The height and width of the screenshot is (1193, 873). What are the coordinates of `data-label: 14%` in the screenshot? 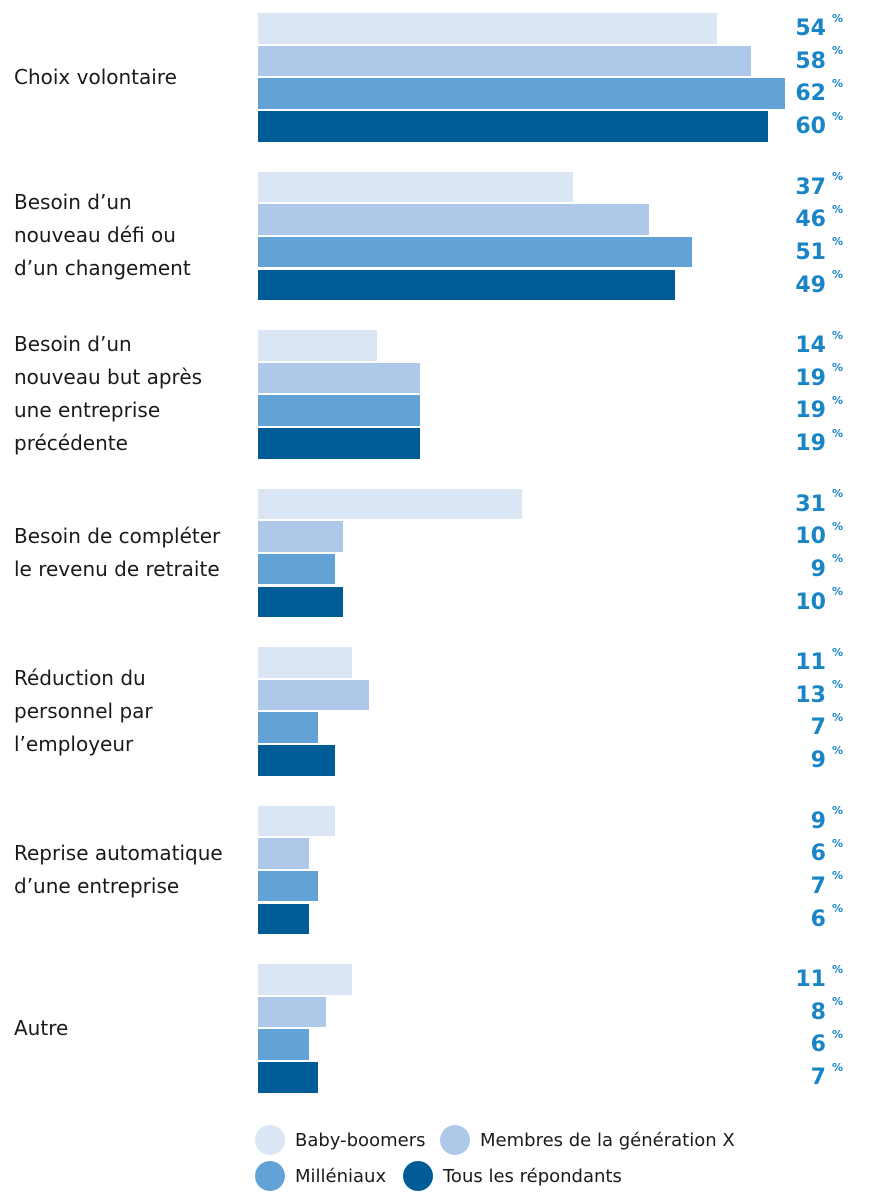 It's located at (819, 345).